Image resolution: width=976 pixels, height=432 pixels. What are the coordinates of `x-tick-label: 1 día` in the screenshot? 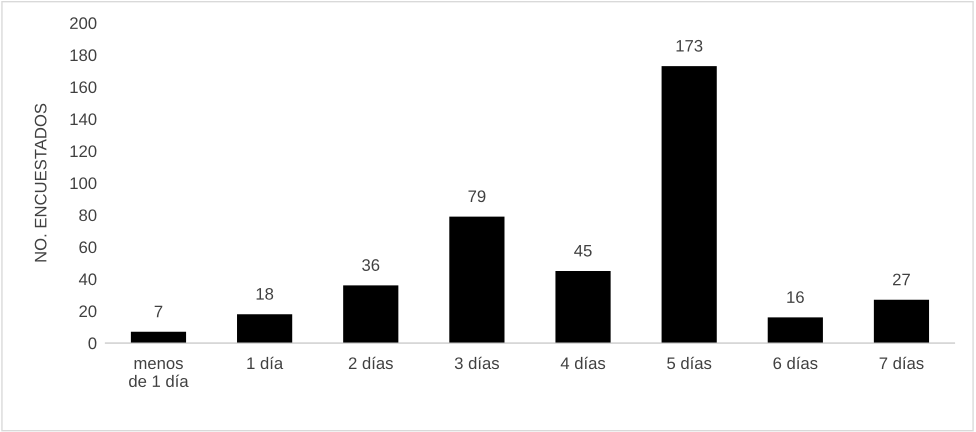 It's located at (265, 363).